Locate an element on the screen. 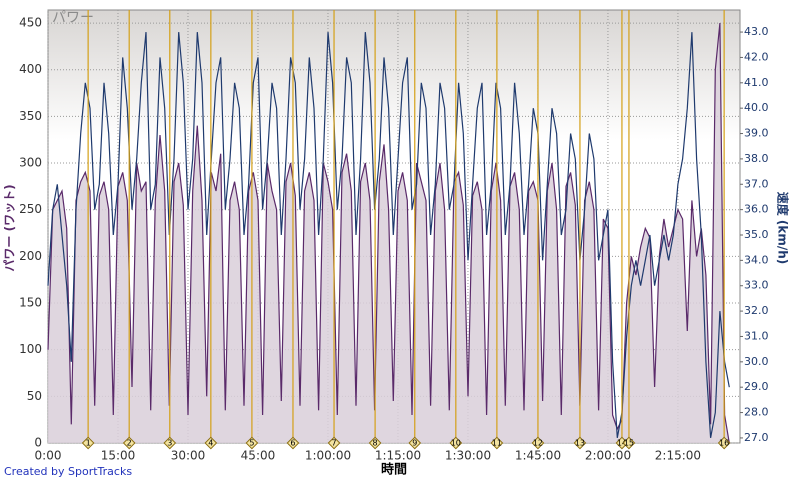  y-tick-label: 150 is located at coordinates (30, 303).